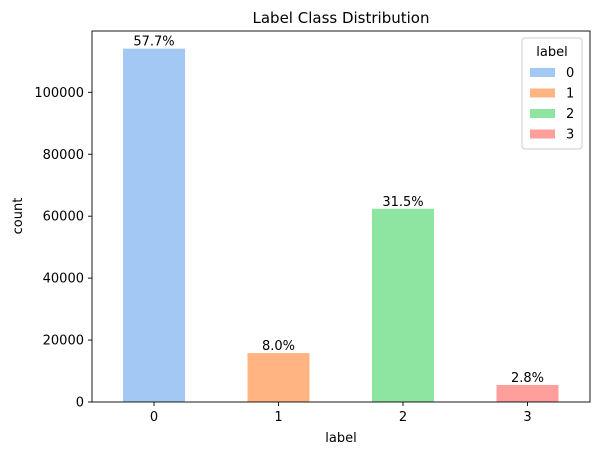  Describe the element at coordinates (403, 417) in the screenshot. I see `x-tick-label-2: 2` at that location.